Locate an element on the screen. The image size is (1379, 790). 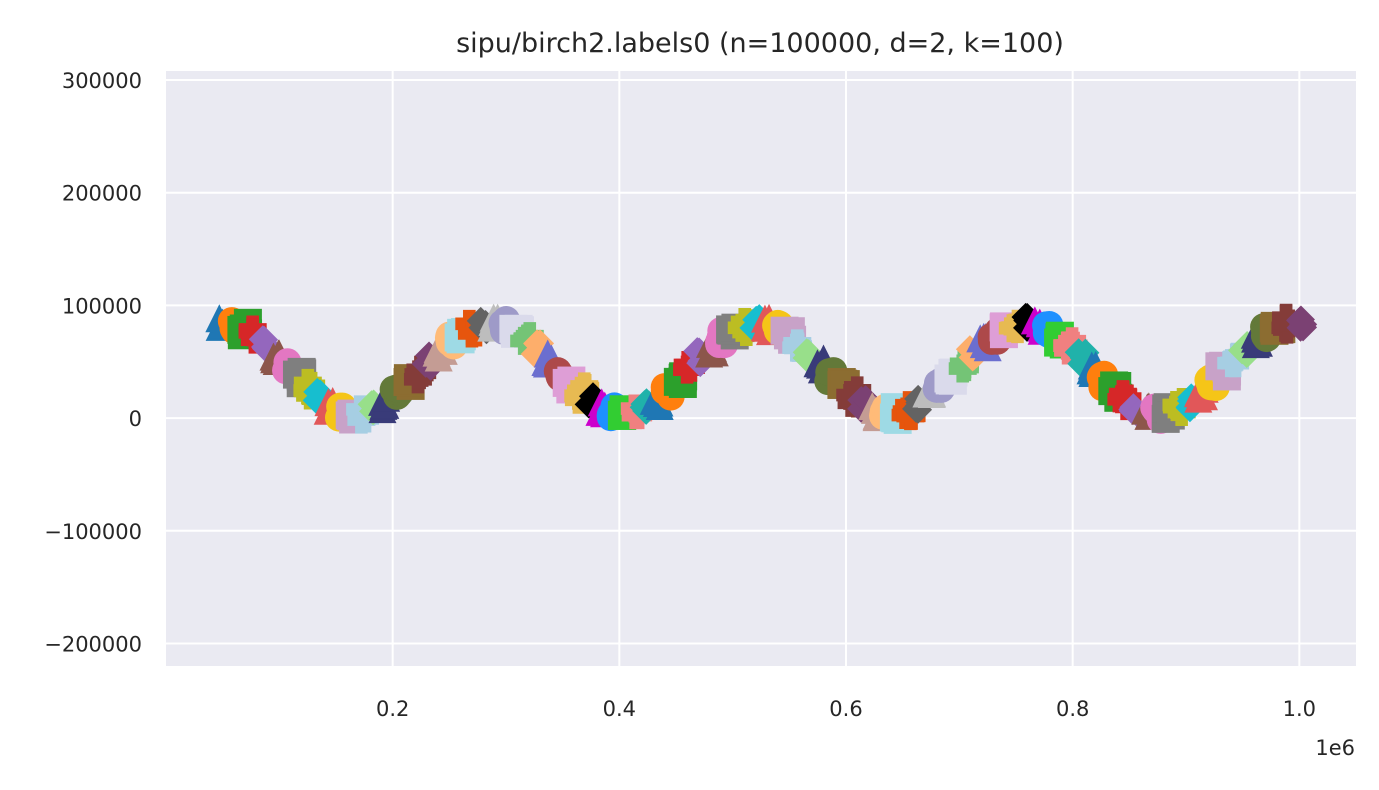
x-tick-label: 0.4 is located at coordinates (619, 709).